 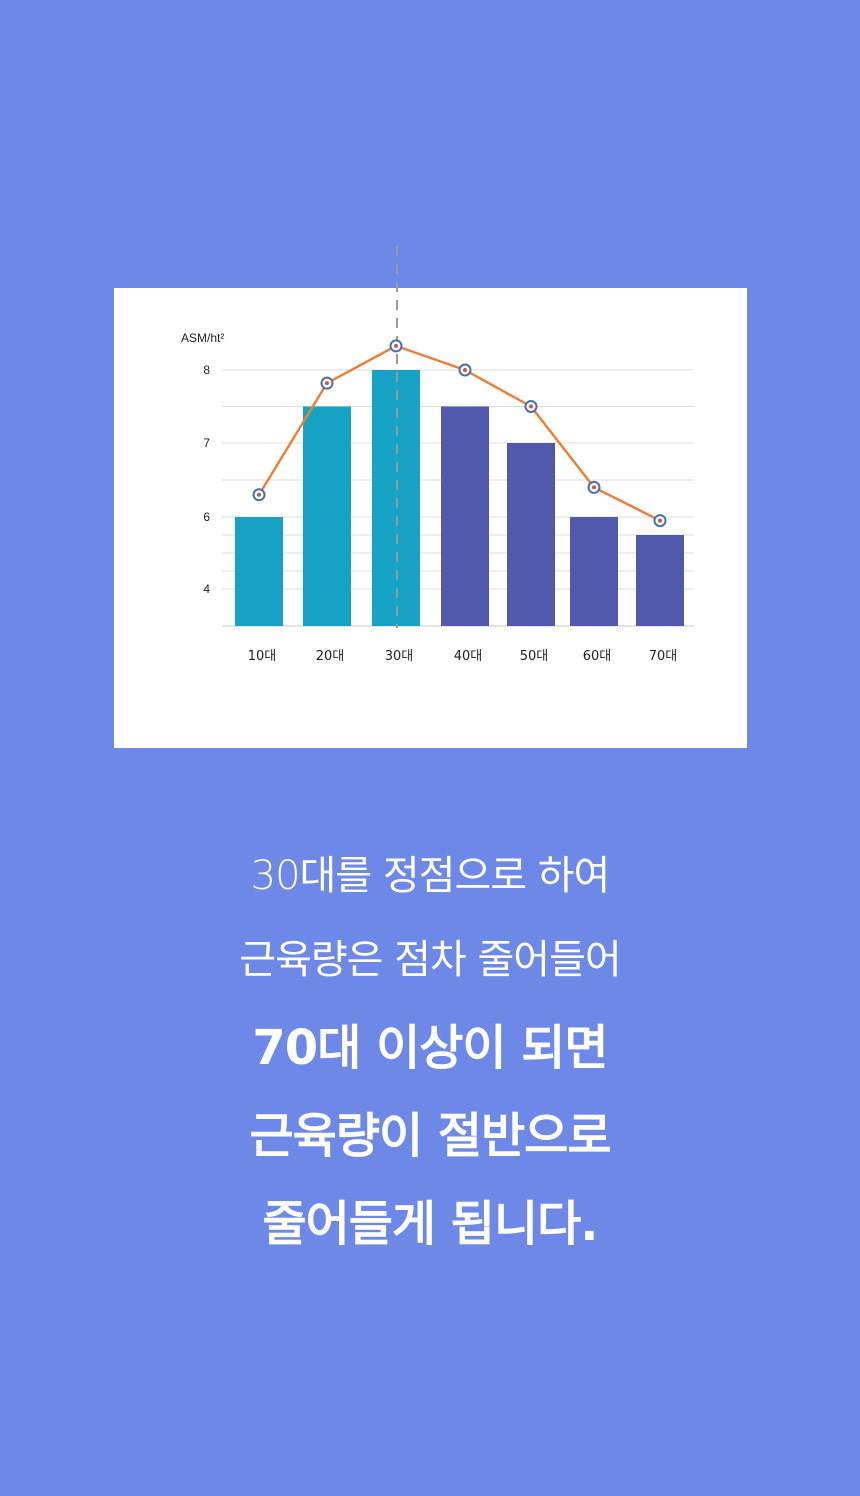 I want to click on y-tick-label: 4, so click(x=206, y=589).